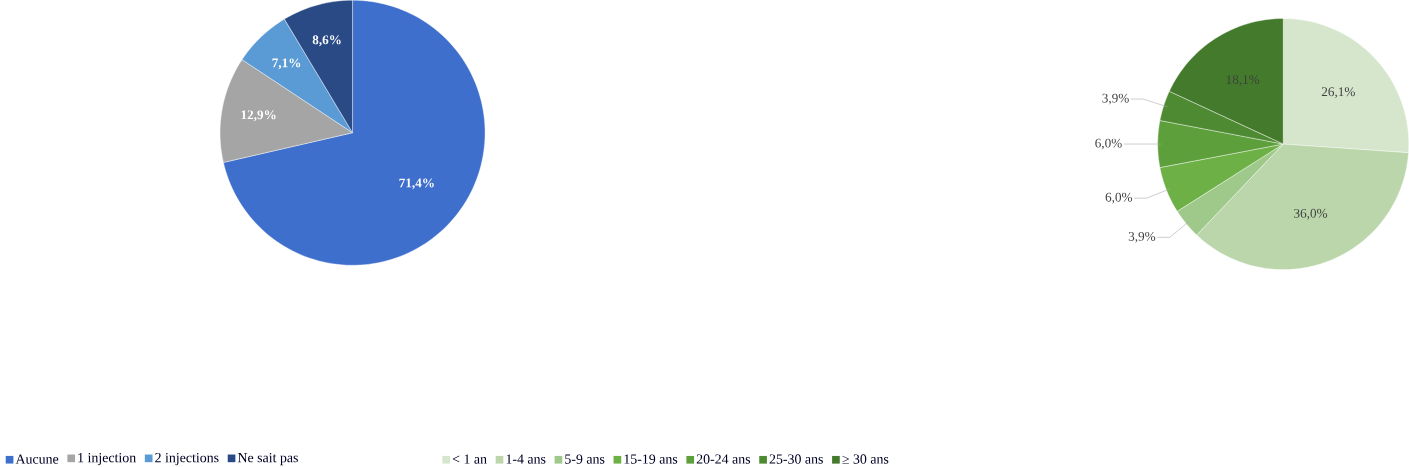 The height and width of the screenshot is (467, 1409). I want to click on legend-label: 1-4 ans, so click(526, 459).